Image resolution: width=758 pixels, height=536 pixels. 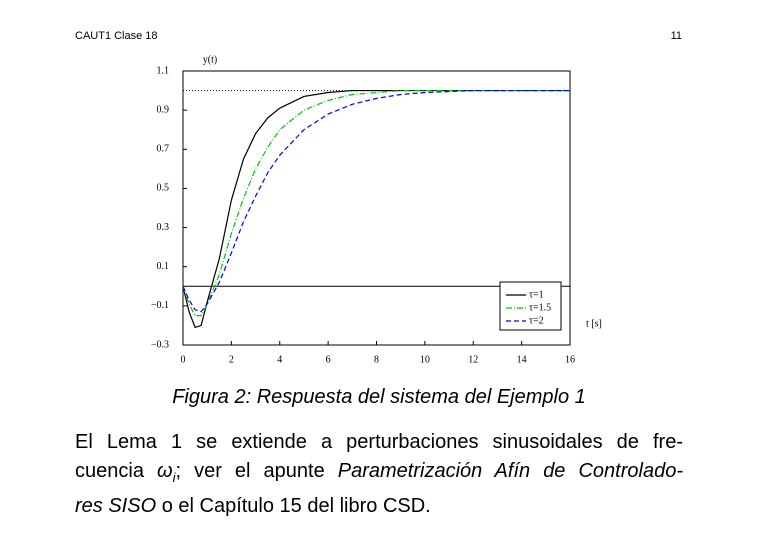 What do you see at coordinates (510, 471) in the screenshot?
I see `text-run: Parametrización Afín de Controlado-` at bounding box center [510, 471].